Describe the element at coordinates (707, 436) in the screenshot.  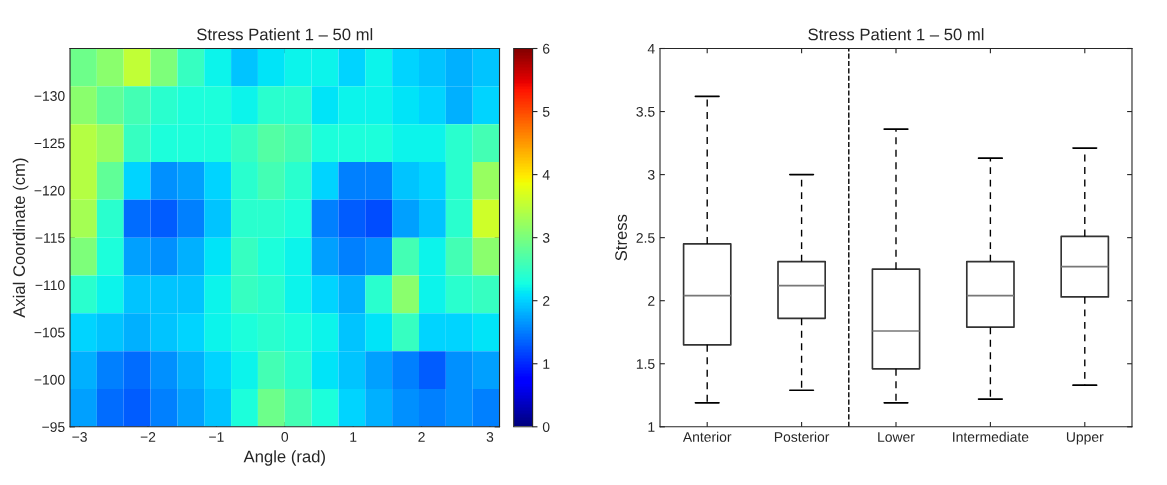
I see `x-tick-label: Anterior` at that location.